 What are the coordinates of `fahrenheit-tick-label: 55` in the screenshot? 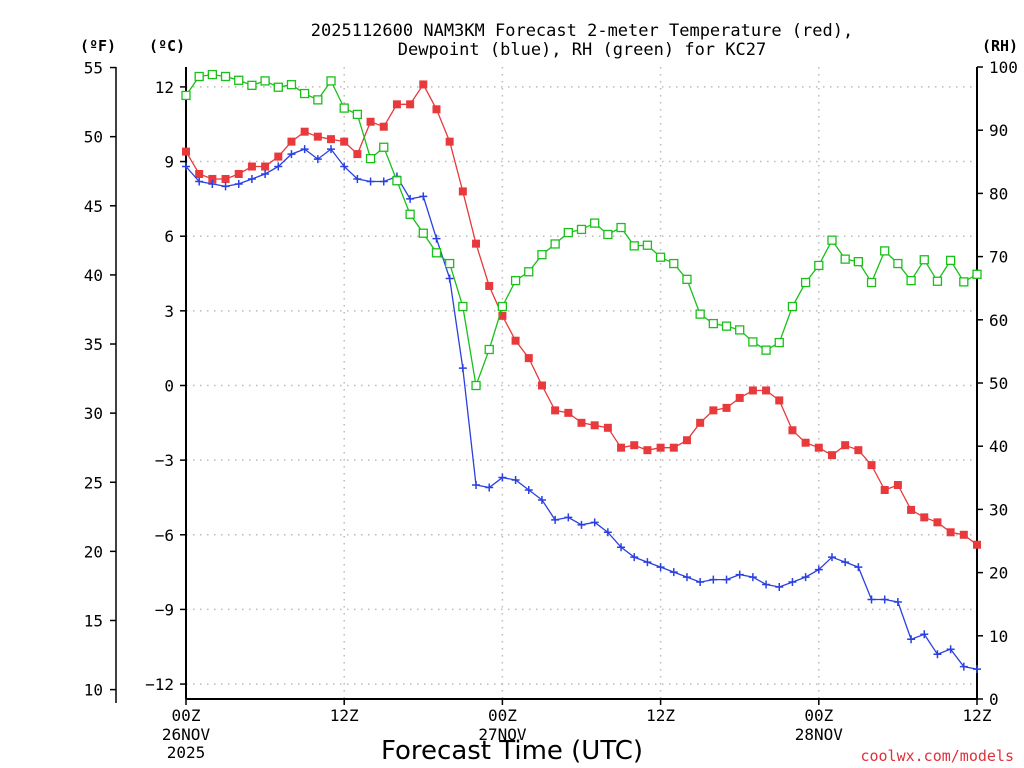 It's located at (93, 68).